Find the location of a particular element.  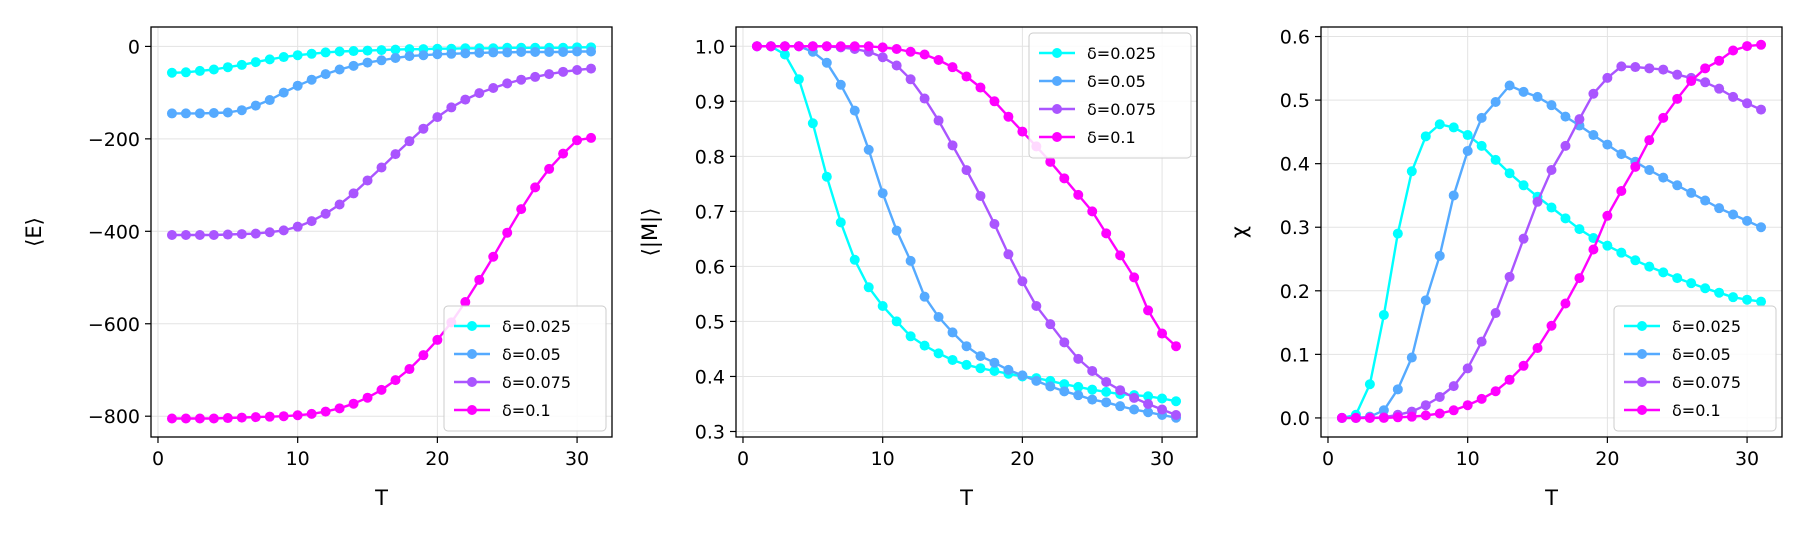

legend-label: δ=0.025 is located at coordinates (536, 326).